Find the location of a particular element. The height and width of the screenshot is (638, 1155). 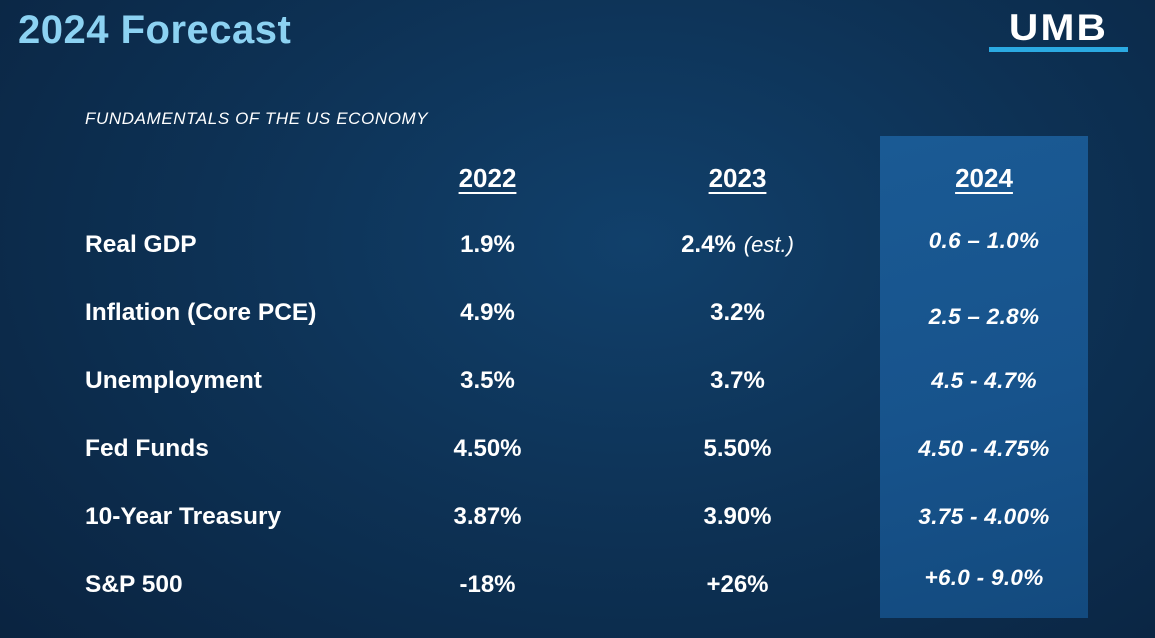

cell-treasury-2022: 3.87% is located at coordinates (487, 516).